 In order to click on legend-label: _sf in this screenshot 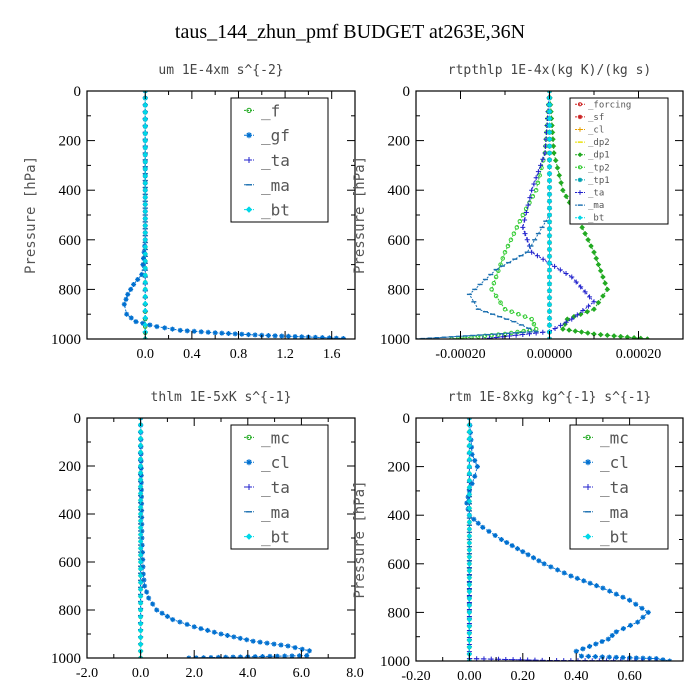, I will do `click(596, 118)`.